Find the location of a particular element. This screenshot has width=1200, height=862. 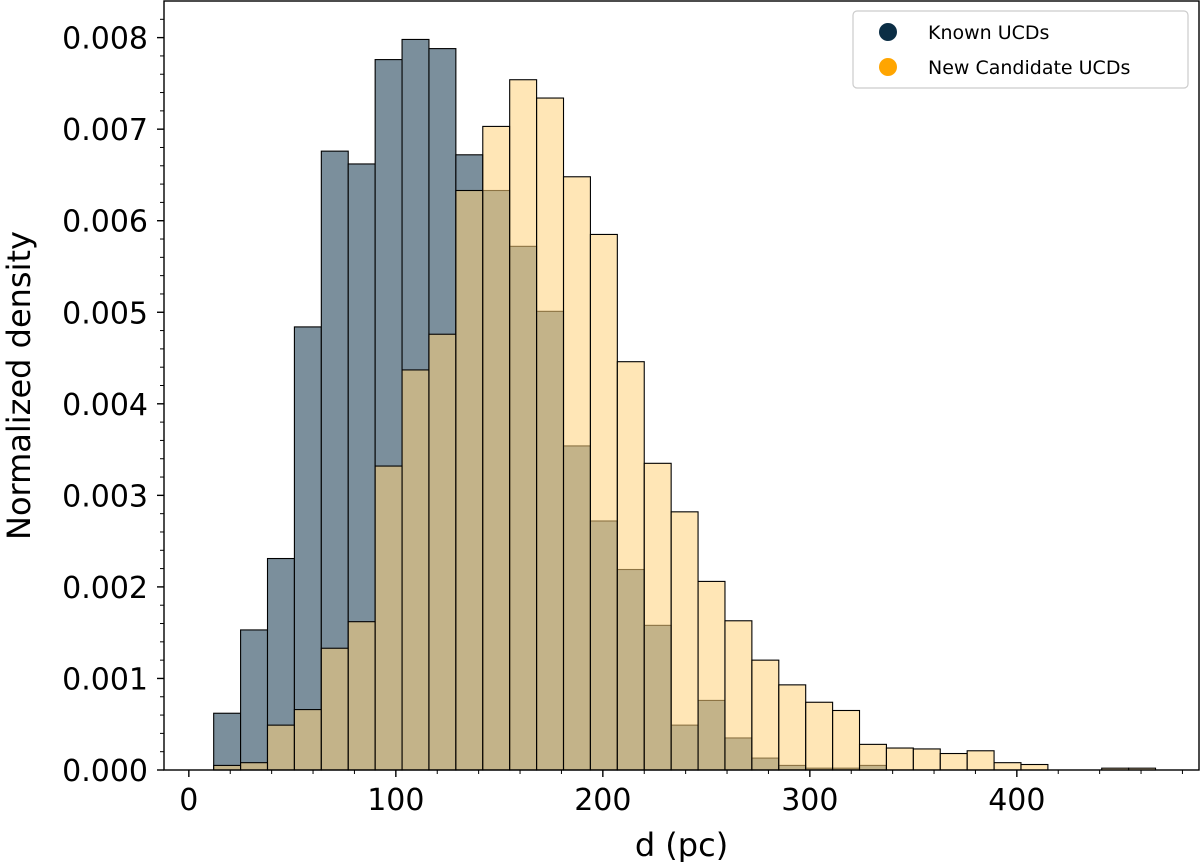

y-tick-label-1: 0.001 is located at coordinates (105, 679).